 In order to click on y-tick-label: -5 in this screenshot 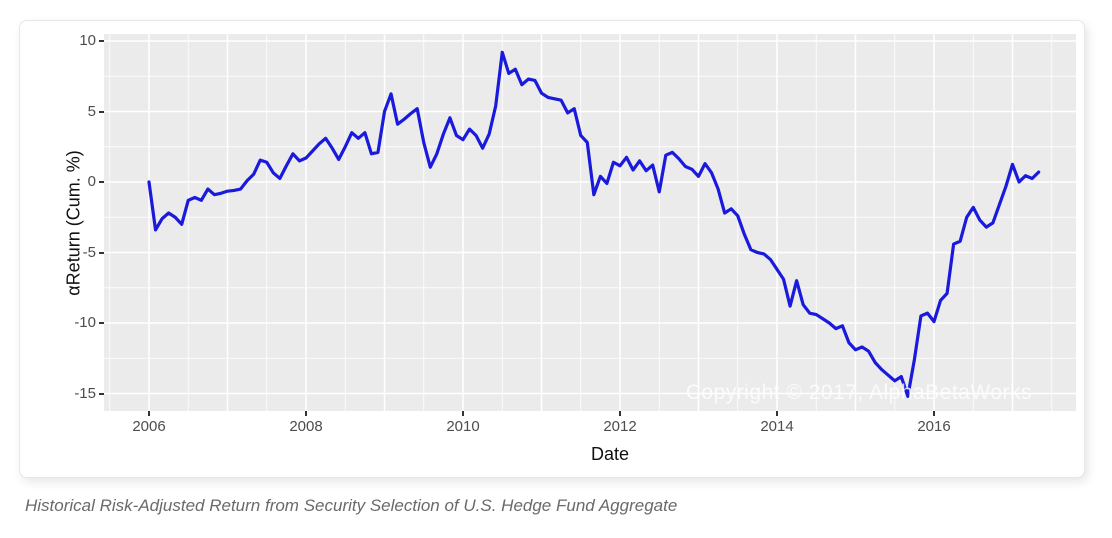, I will do `click(89, 252)`.